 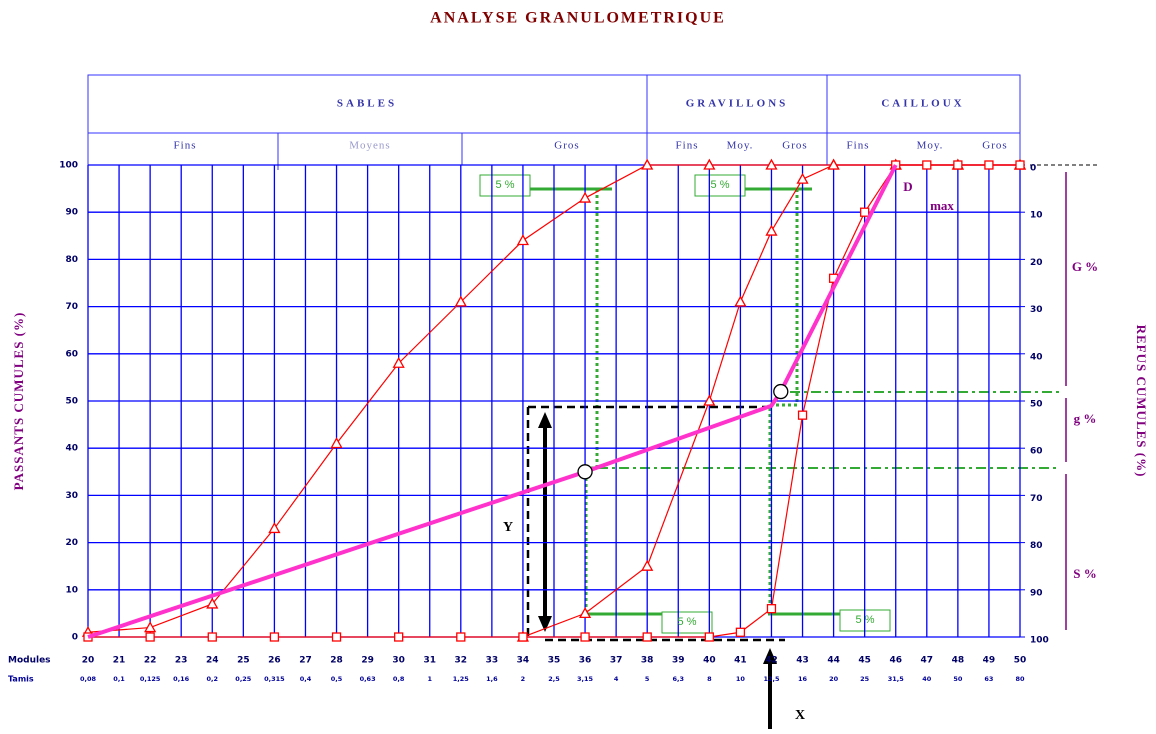 I want to click on y2-tick-label: 70, so click(x=1036, y=499).